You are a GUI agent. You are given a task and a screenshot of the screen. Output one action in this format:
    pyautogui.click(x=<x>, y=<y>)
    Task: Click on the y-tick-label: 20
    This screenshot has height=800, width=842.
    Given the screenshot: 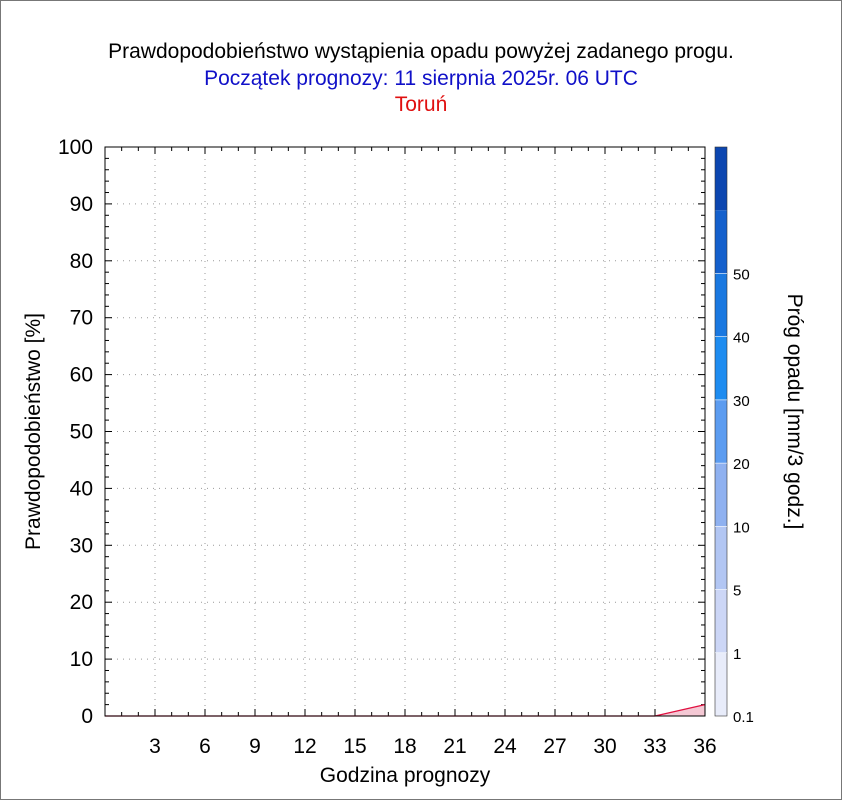 What is the action you would take?
    pyautogui.click(x=81, y=602)
    